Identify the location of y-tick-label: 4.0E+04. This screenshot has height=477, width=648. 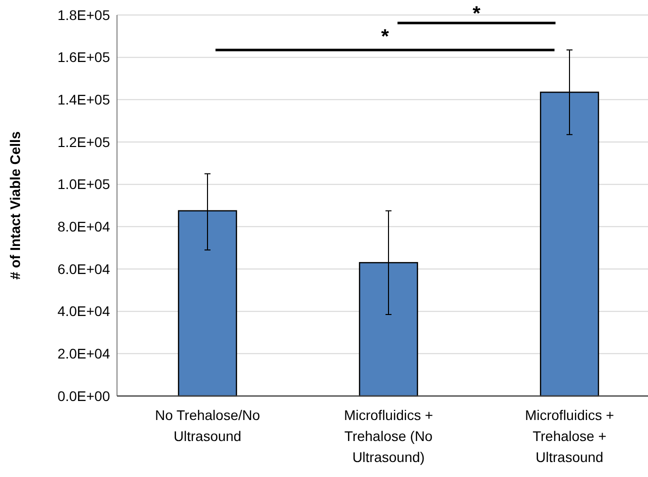
(83, 311).